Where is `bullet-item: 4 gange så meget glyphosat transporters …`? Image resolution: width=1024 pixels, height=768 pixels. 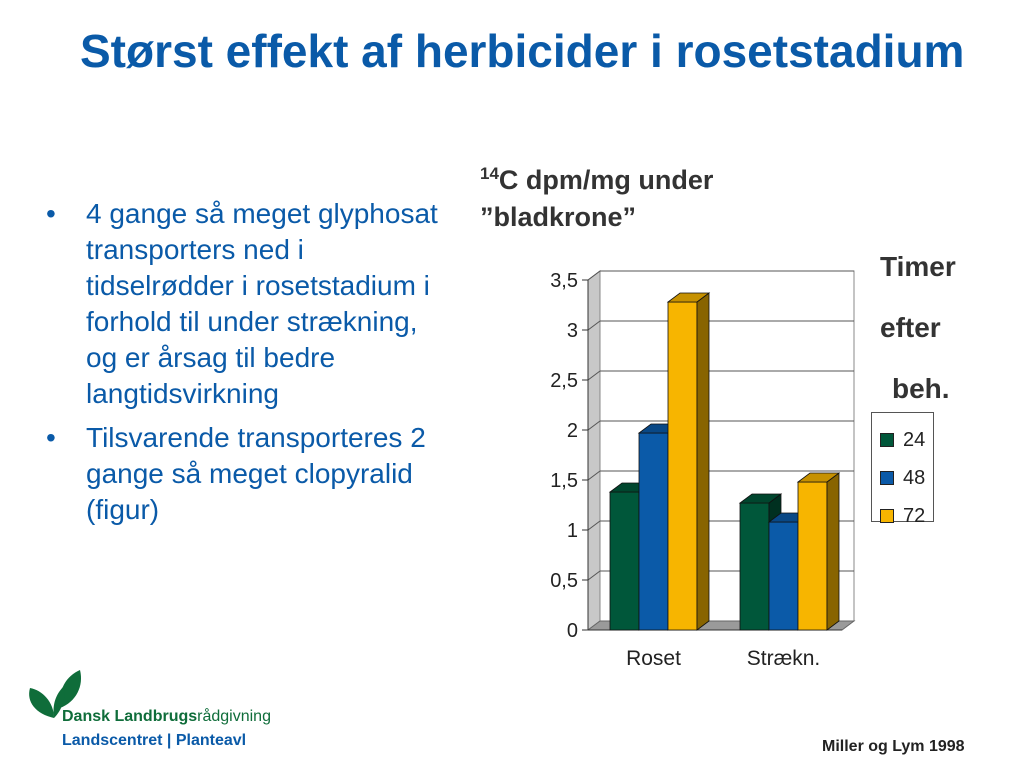
bullet-item: 4 gange så meget glyphosat transporters … is located at coordinates (245, 304).